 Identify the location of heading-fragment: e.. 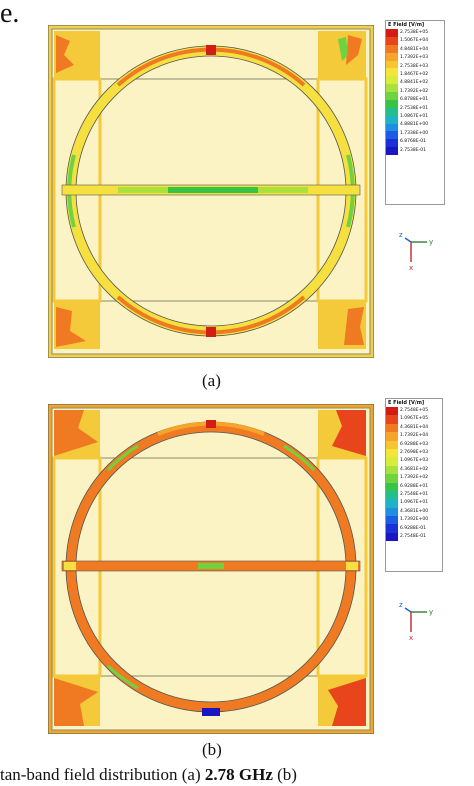
(10, 14).